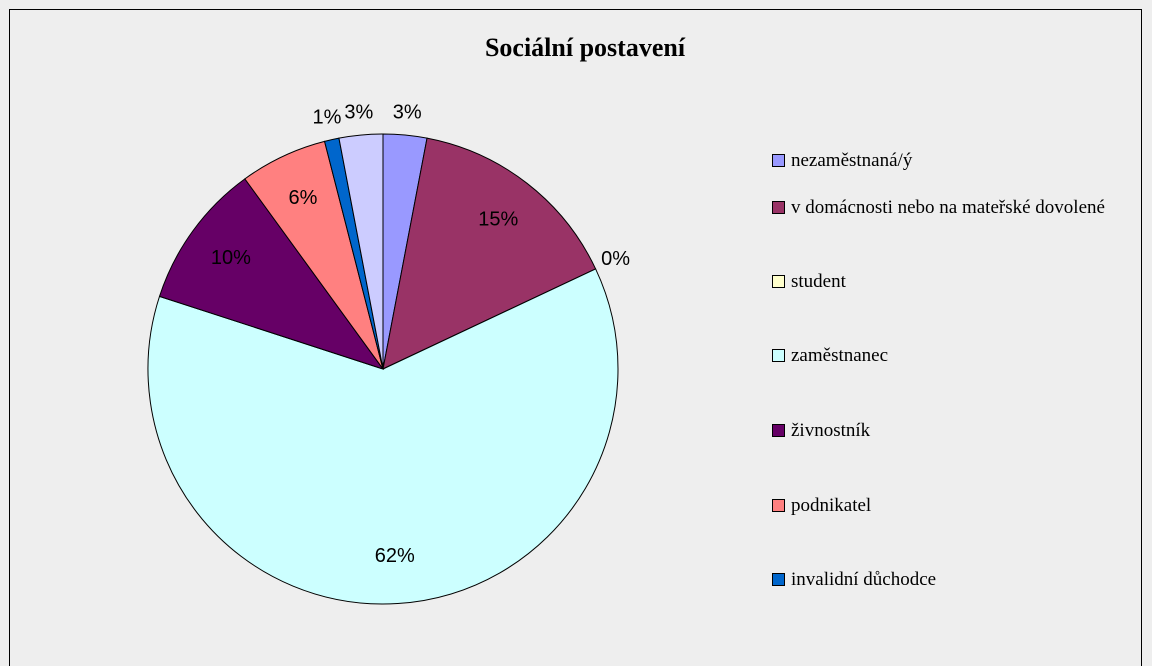 This screenshot has height=666, width=1152. What do you see at coordinates (957, 430) in the screenshot?
I see `legend-item: živnostník` at bounding box center [957, 430].